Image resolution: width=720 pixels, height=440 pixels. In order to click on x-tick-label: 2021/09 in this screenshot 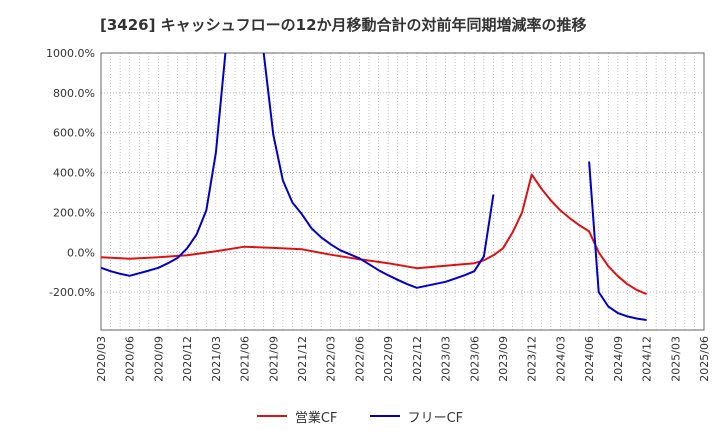, I will do `click(273, 359)`.